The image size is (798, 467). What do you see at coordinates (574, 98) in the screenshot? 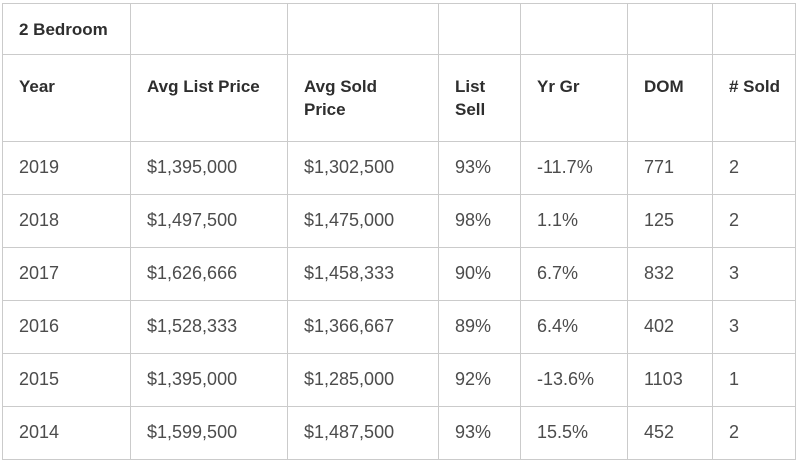
I see `col-header-yr-gr: Yr Gr` at bounding box center [574, 98].